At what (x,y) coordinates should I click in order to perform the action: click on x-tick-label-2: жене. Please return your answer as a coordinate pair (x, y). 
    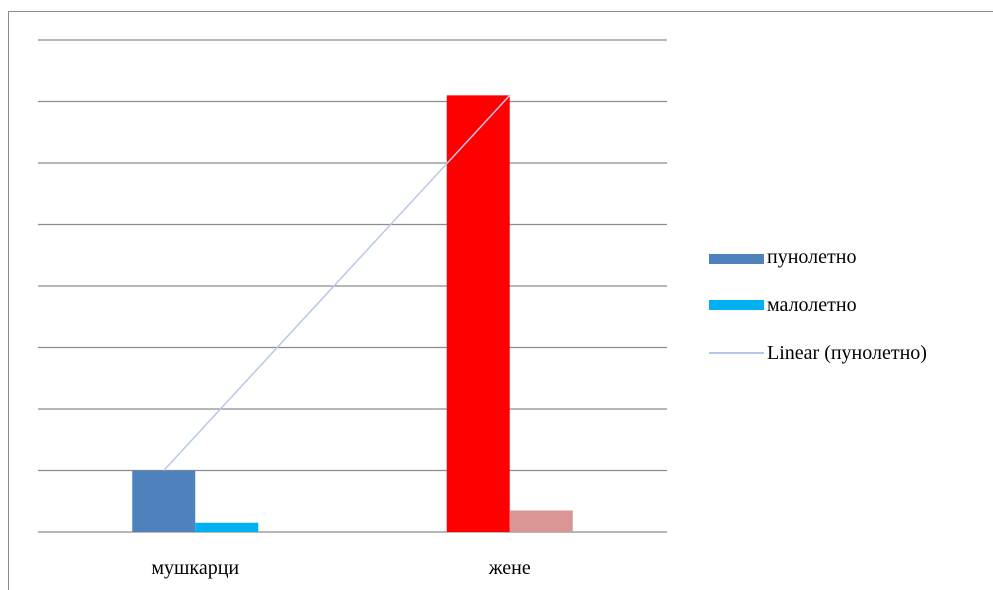
    Looking at the image, I should click on (509, 568).